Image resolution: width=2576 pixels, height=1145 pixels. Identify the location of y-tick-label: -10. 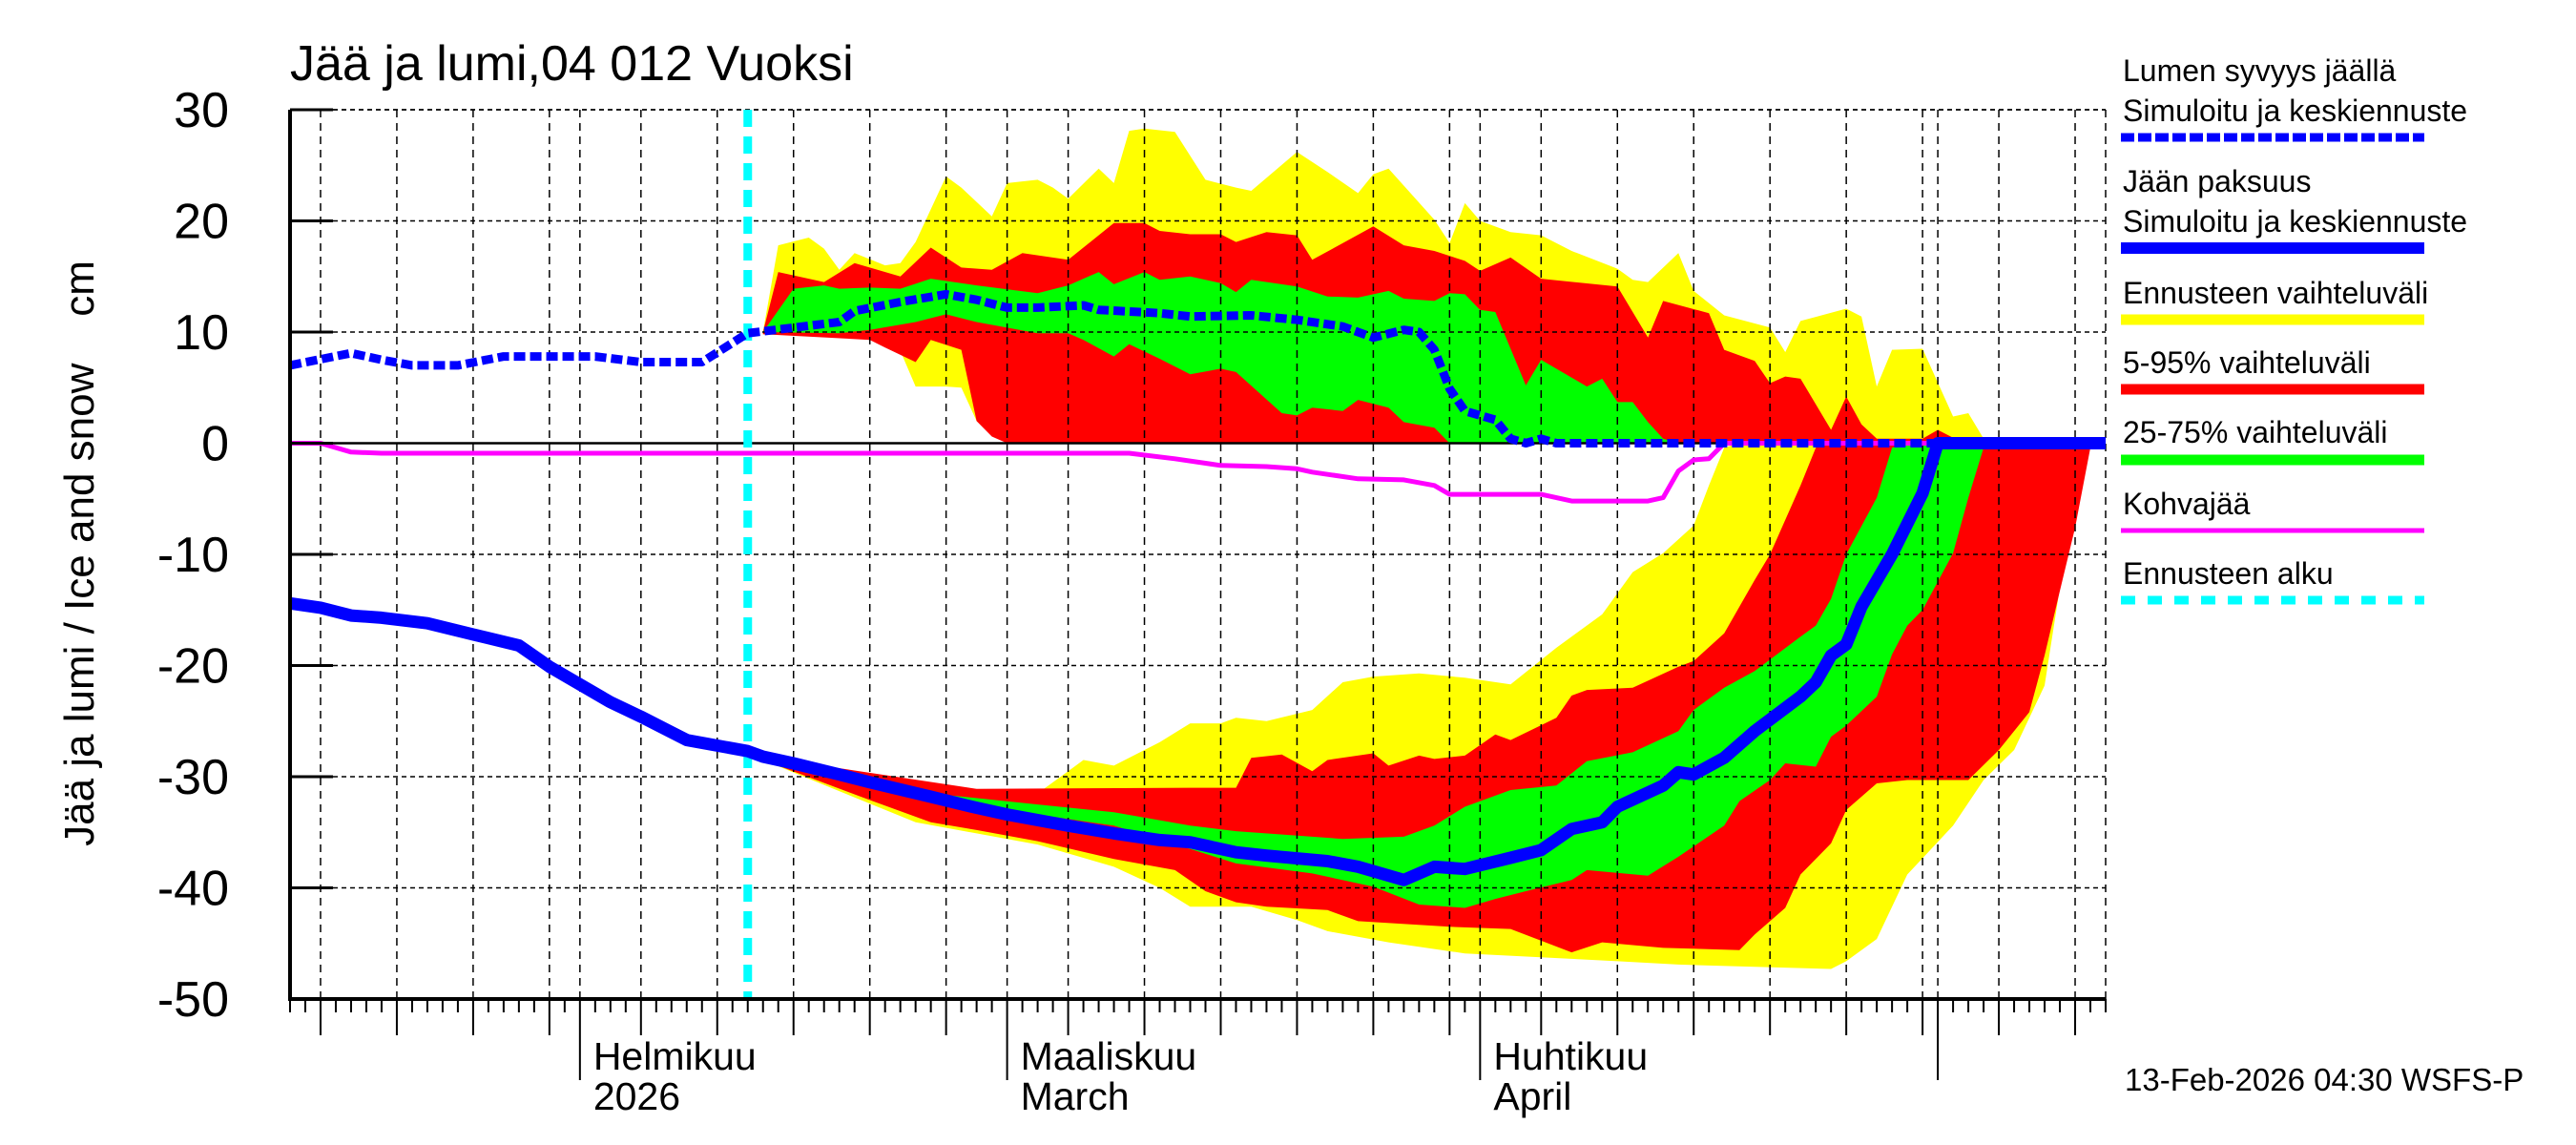
(193, 555).